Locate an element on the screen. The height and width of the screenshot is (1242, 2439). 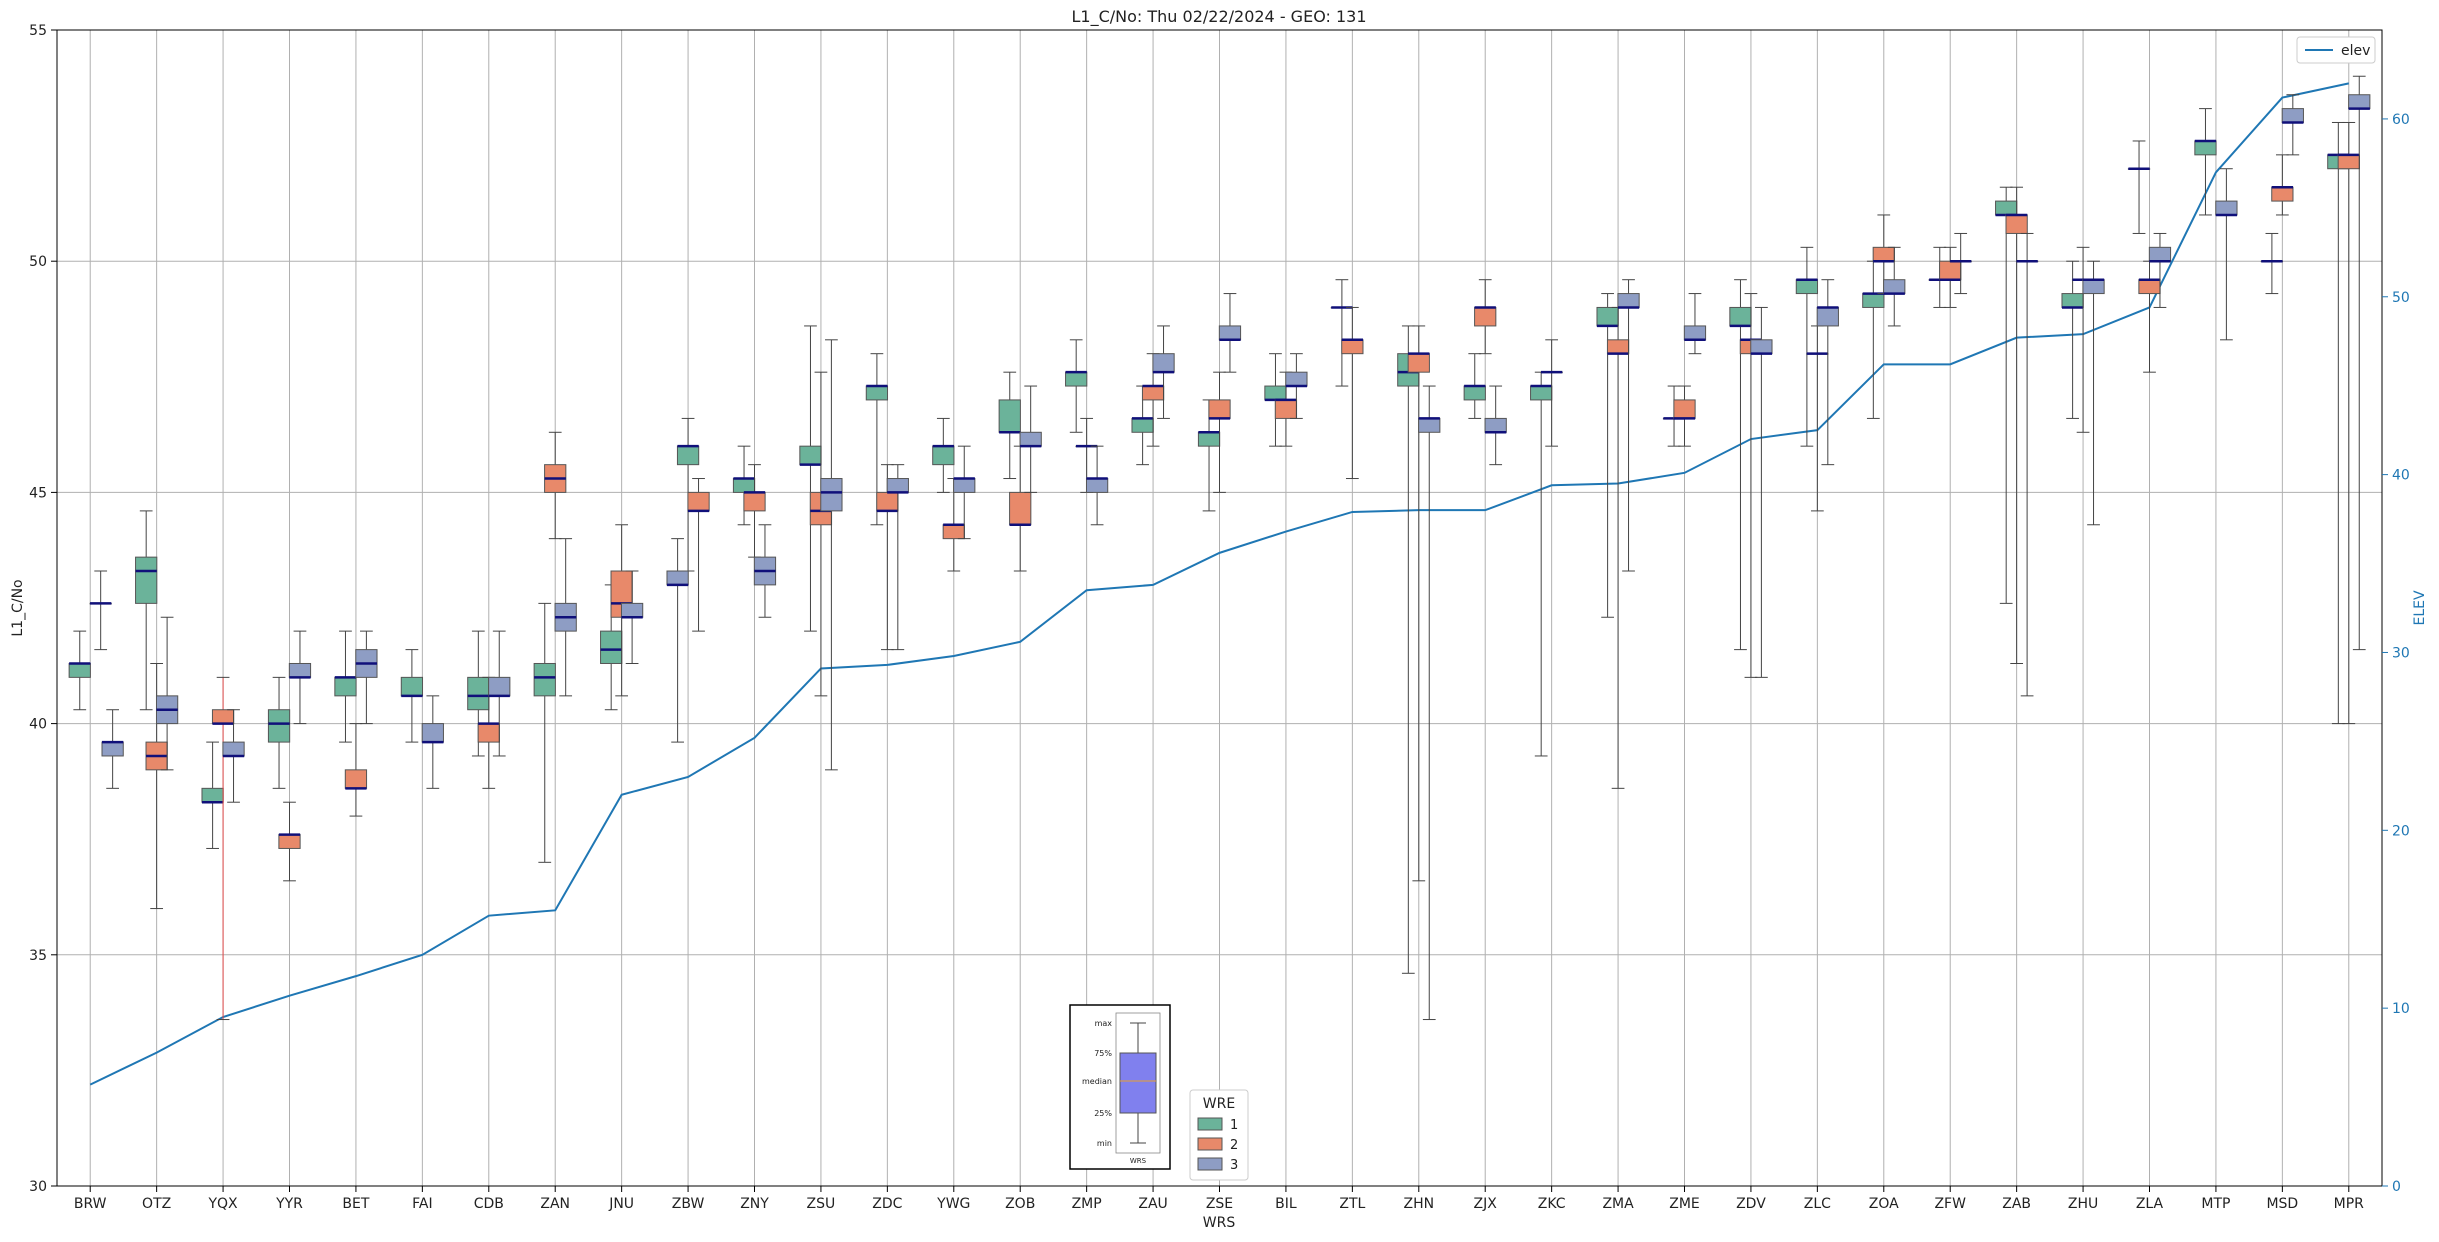
x-tick-label: ZBW is located at coordinates (688, 1204).